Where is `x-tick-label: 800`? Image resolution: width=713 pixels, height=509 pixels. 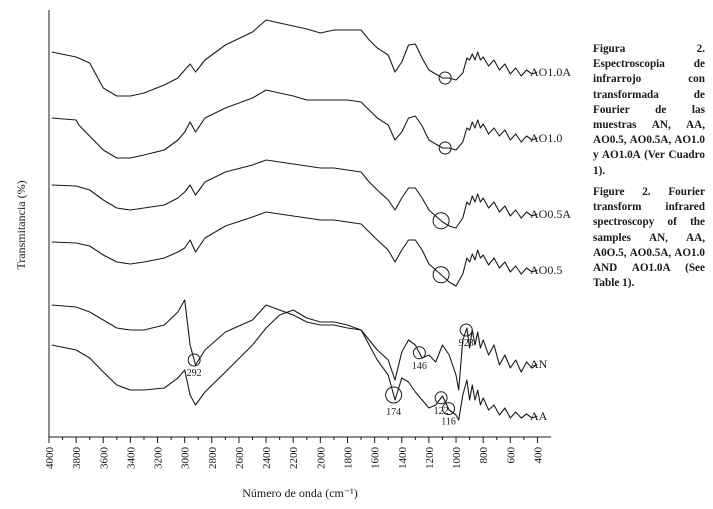 x-tick-label: 800 is located at coordinates (484, 455).